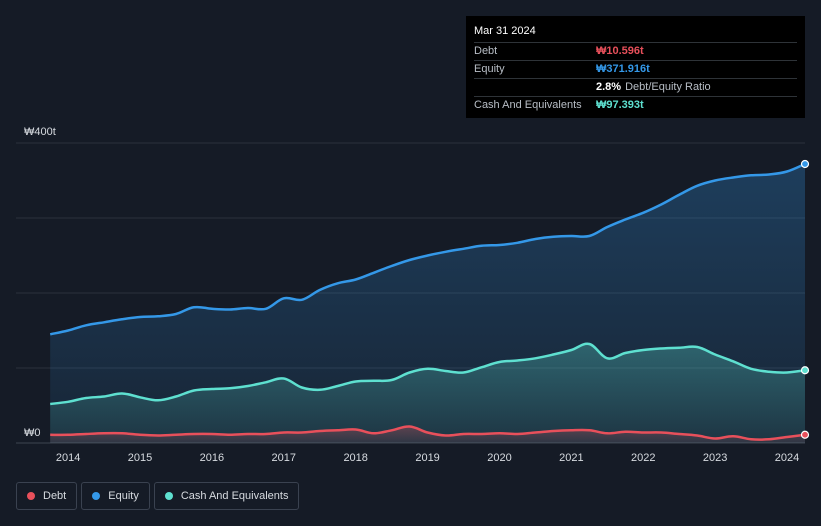 The height and width of the screenshot is (526, 821). I want to click on equity-dot-icon, so click(96, 496).